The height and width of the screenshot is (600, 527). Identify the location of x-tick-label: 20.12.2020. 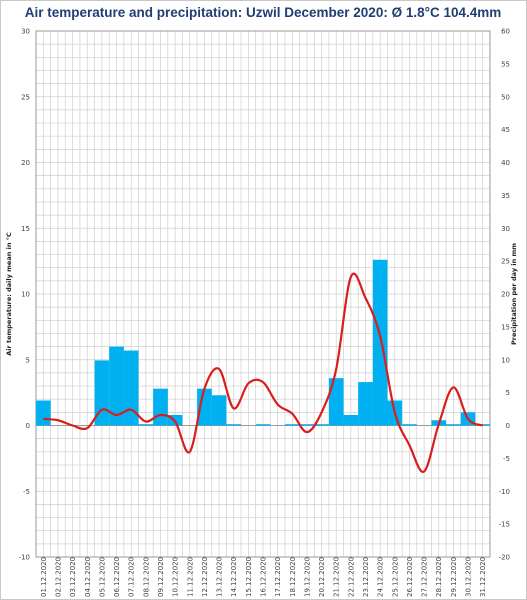
(322, 577).